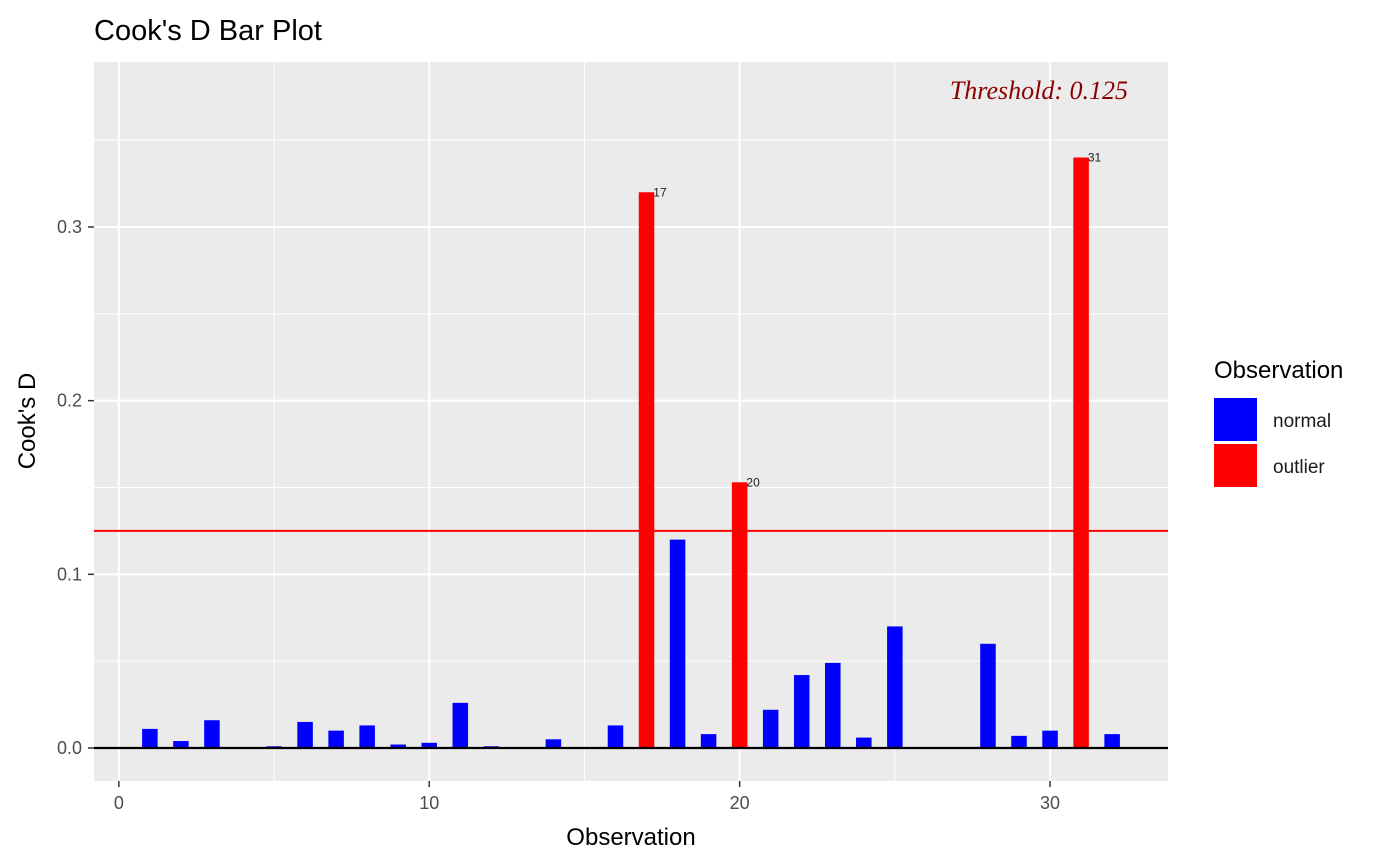 The image size is (1400, 866). Describe the element at coordinates (69, 574) in the screenshot. I see `y-tick-label: 0.1` at that location.